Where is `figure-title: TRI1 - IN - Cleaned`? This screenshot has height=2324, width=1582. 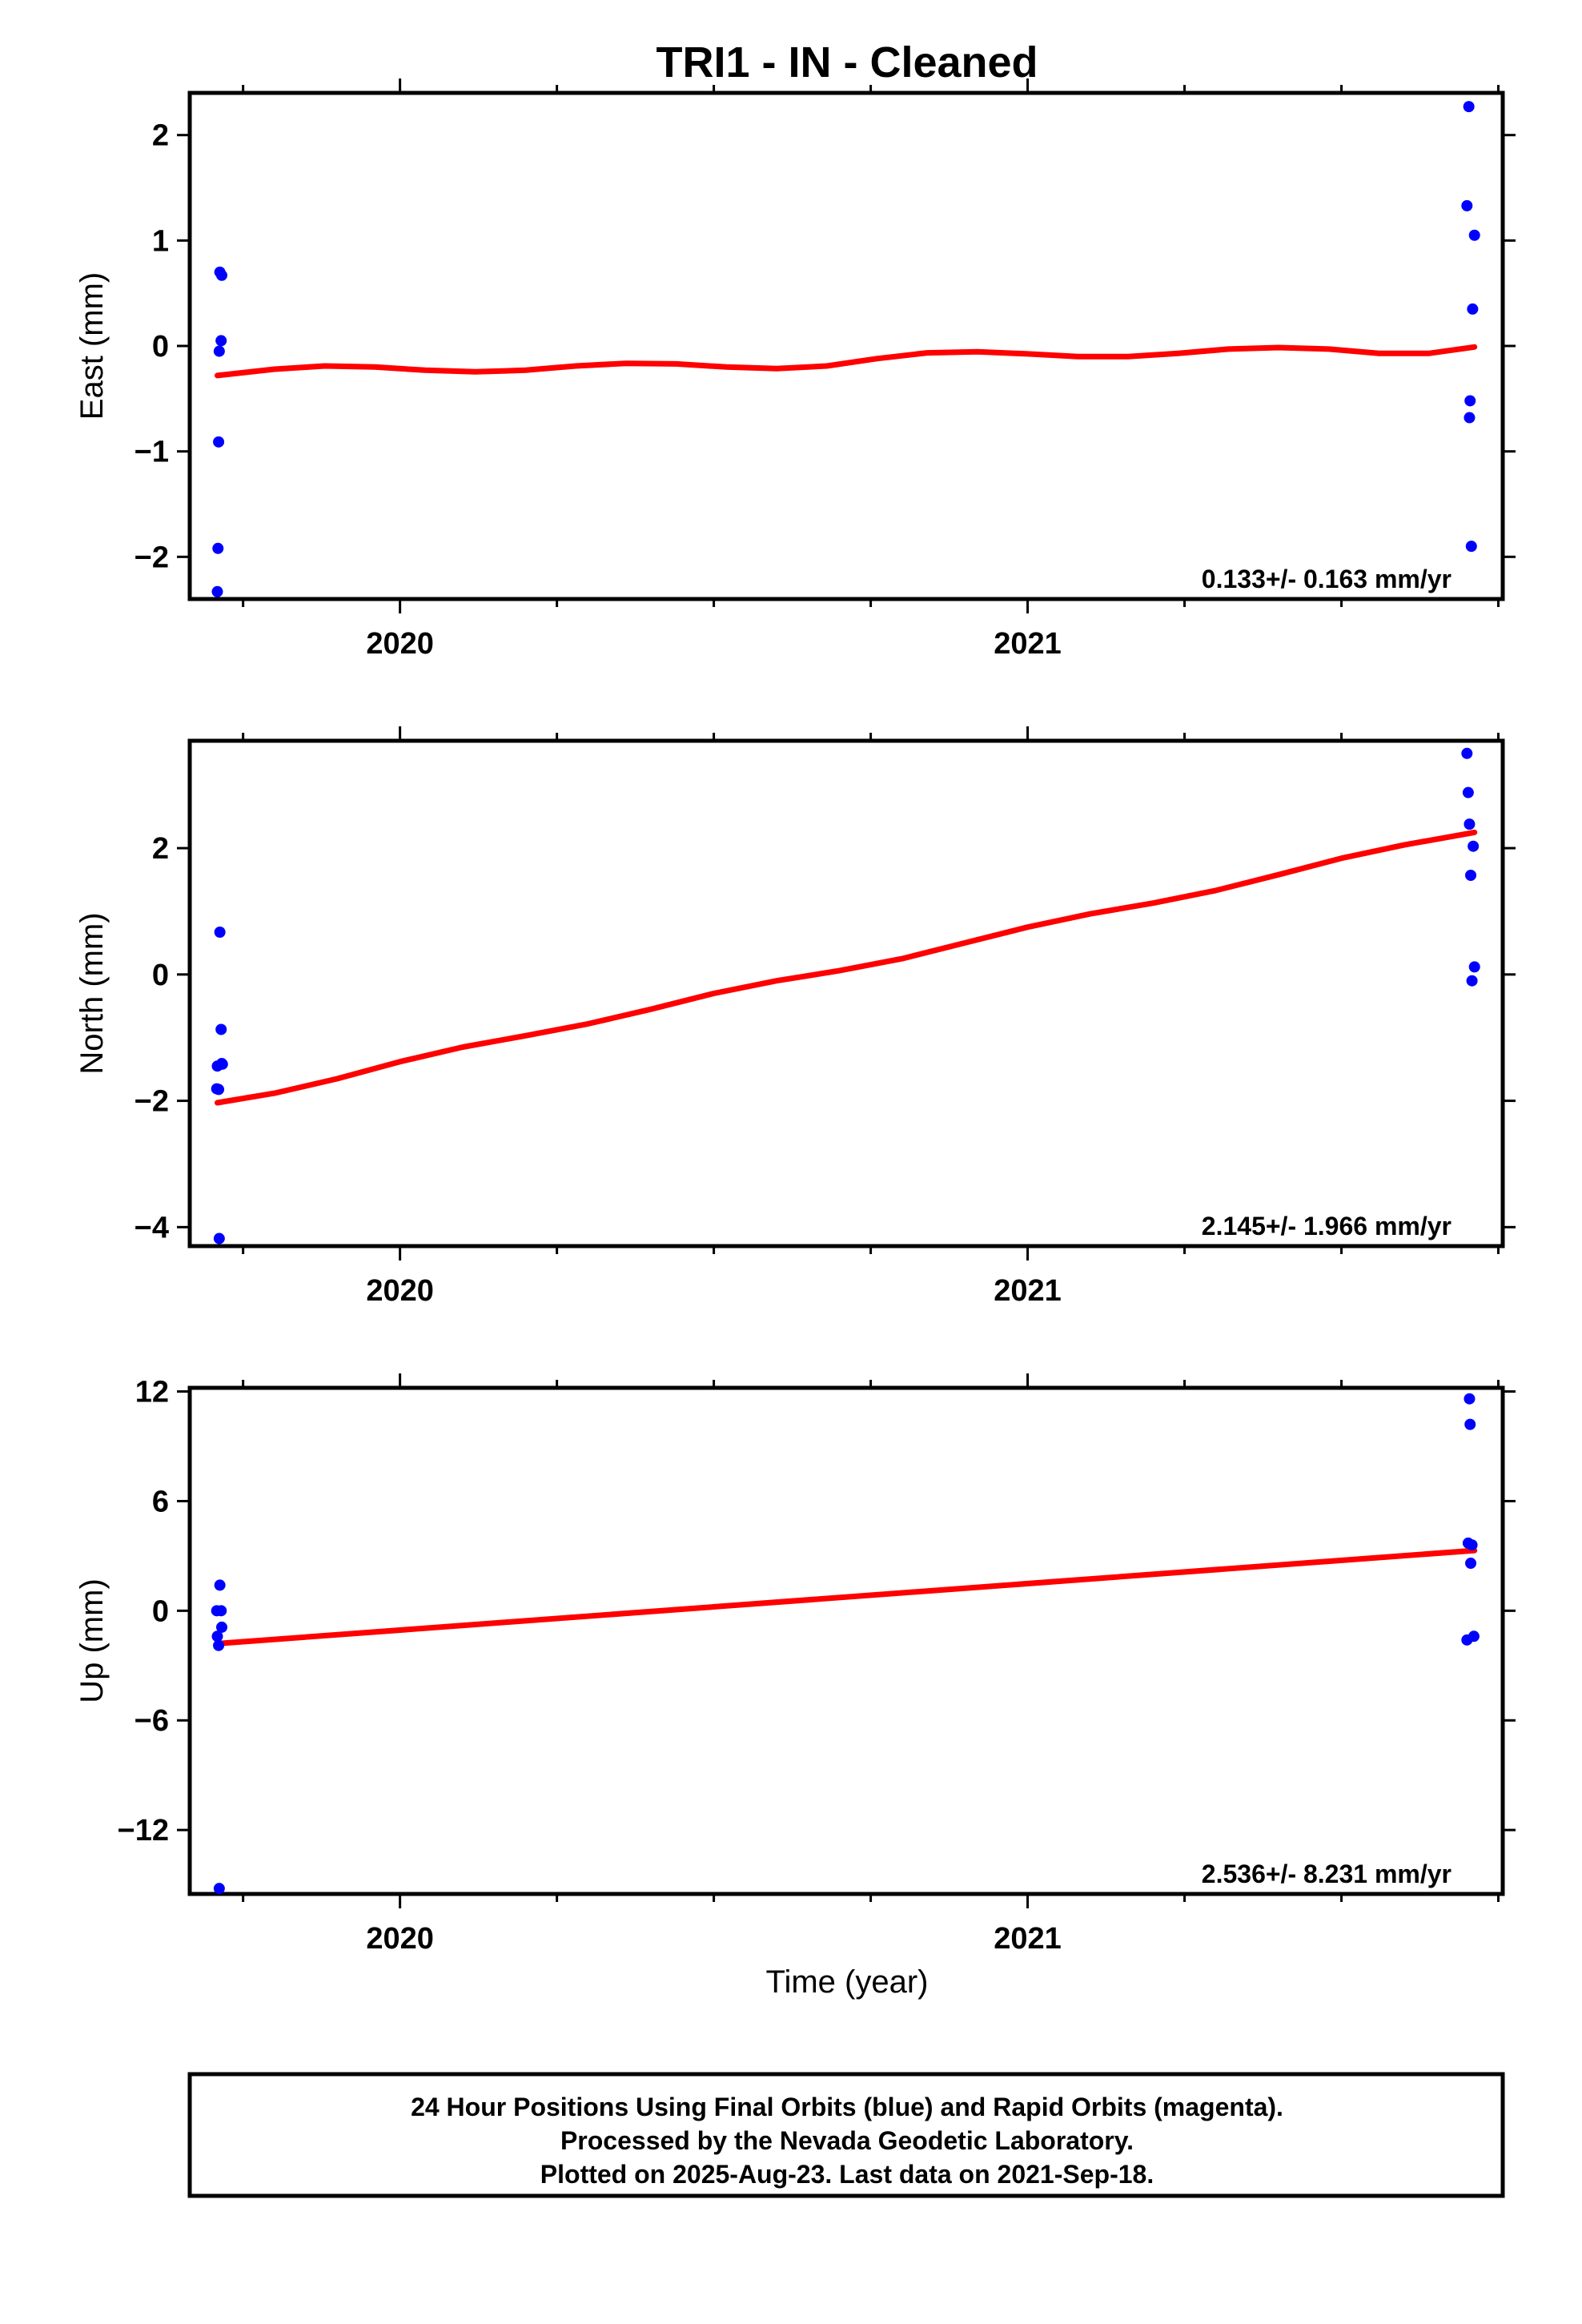 figure-title: TRI1 - IN - Cleaned is located at coordinates (847, 62).